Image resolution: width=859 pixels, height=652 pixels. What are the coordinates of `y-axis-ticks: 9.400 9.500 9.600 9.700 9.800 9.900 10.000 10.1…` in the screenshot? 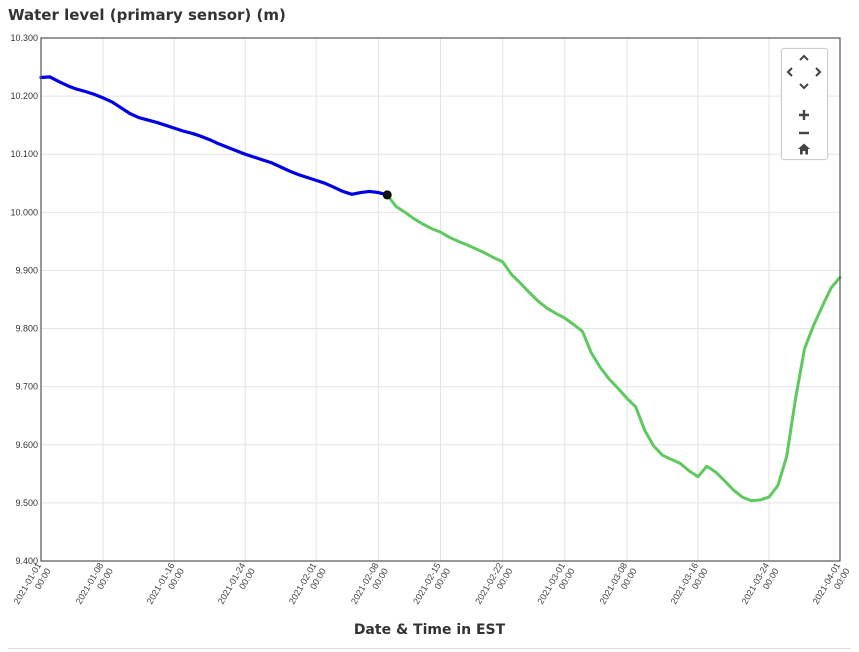 It's located at (24, 299).